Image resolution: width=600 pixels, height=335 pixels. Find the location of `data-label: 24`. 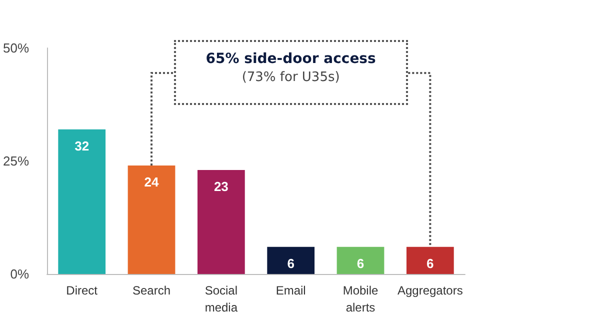

data-label: 24 is located at coordinates (152, 182).